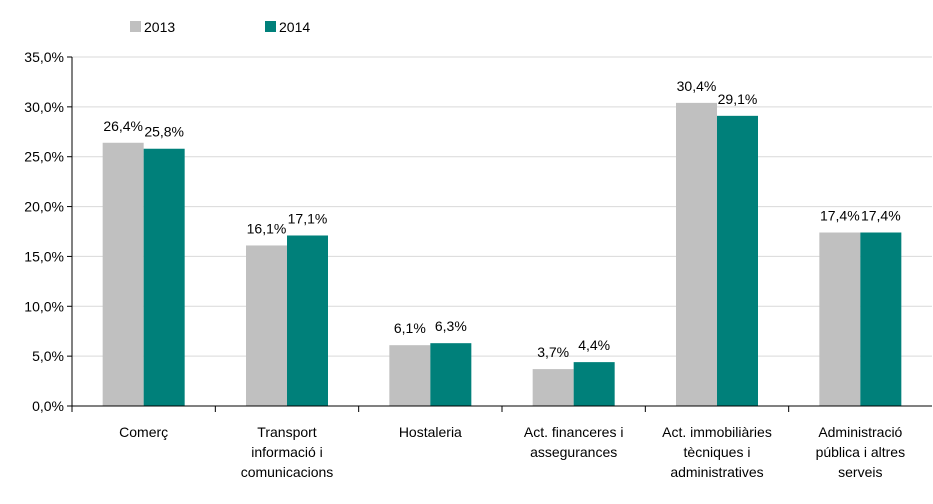 This screenshot has width=933, height=504. What do you see at coordinates (861, 452) in the screenshot?
I see `x-tick-label: Administració pública i altres serveis` at bounding box center [861, 452].